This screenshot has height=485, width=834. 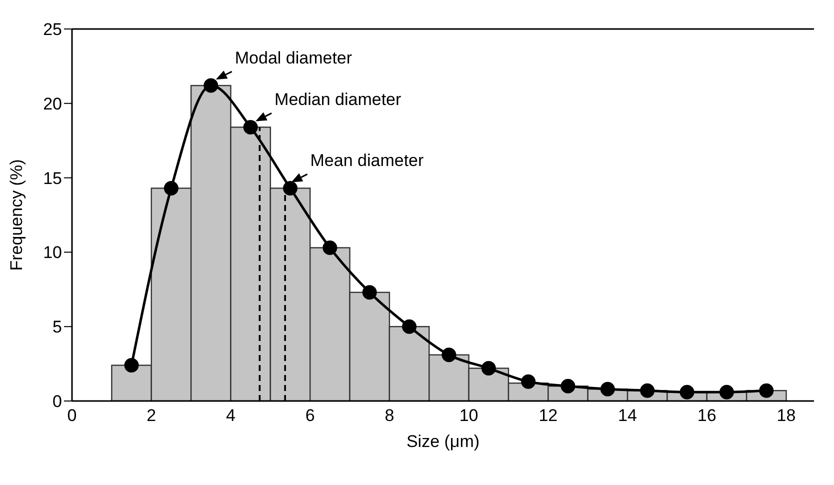 What do you see at coordinates (52, 104) in the screenshot?
I see `y-tick-label: 20` at bounding box center [52, 104].